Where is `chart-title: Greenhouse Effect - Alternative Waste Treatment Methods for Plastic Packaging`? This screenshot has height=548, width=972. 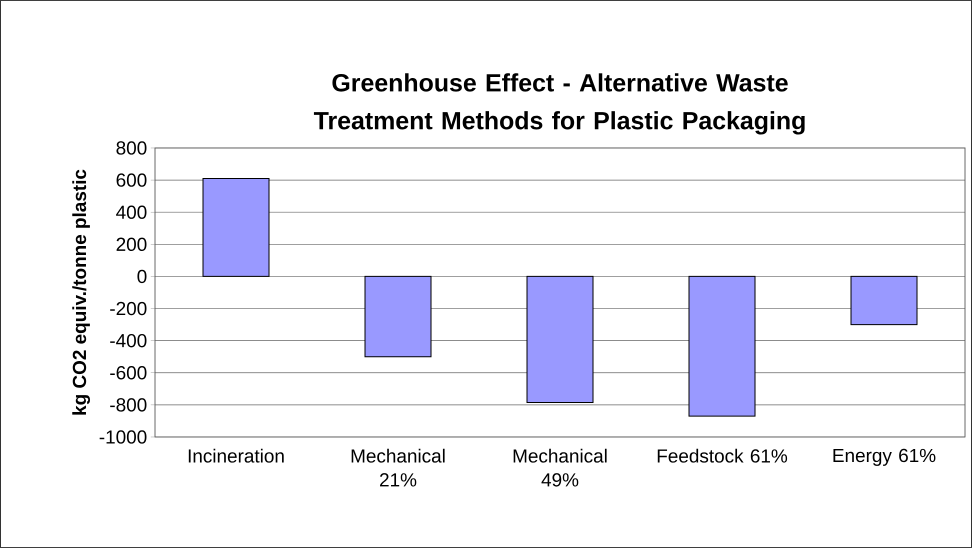 chart-title: Greenhouse Effect - Alternative Waste Treatment Methods for Plastic Packaging is located at coordinates (559, 103).